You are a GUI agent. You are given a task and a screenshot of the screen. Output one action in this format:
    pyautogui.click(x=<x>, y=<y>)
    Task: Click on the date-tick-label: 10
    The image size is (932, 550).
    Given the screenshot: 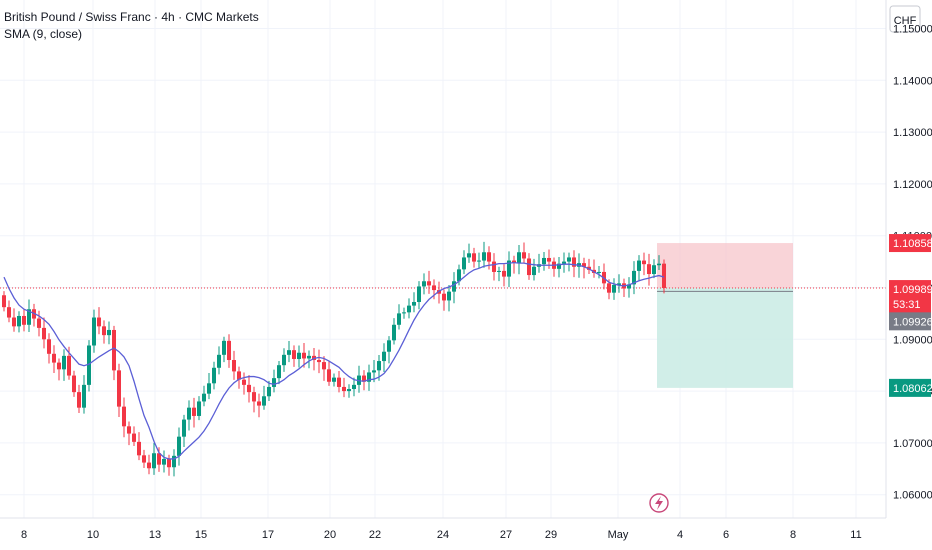 What is the action you would take?
    pyautogui.click(x=93, y=535)
    